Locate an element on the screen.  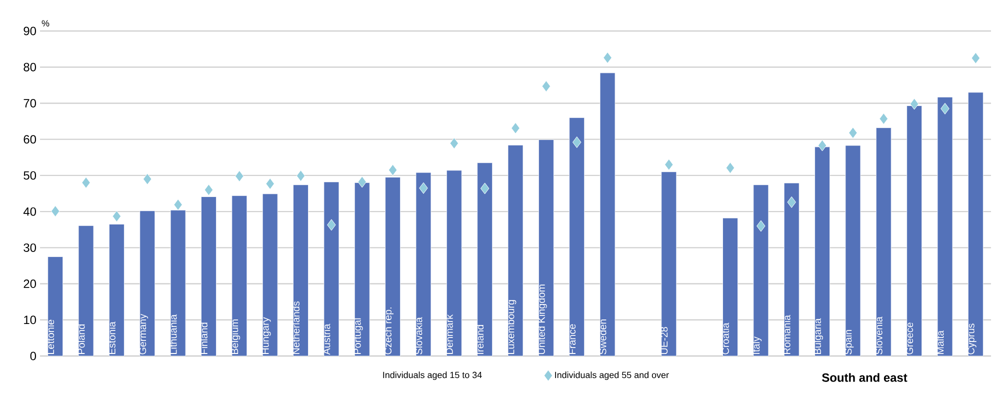
x-tick-label: Slovenia is located at coordinates (878, 335).